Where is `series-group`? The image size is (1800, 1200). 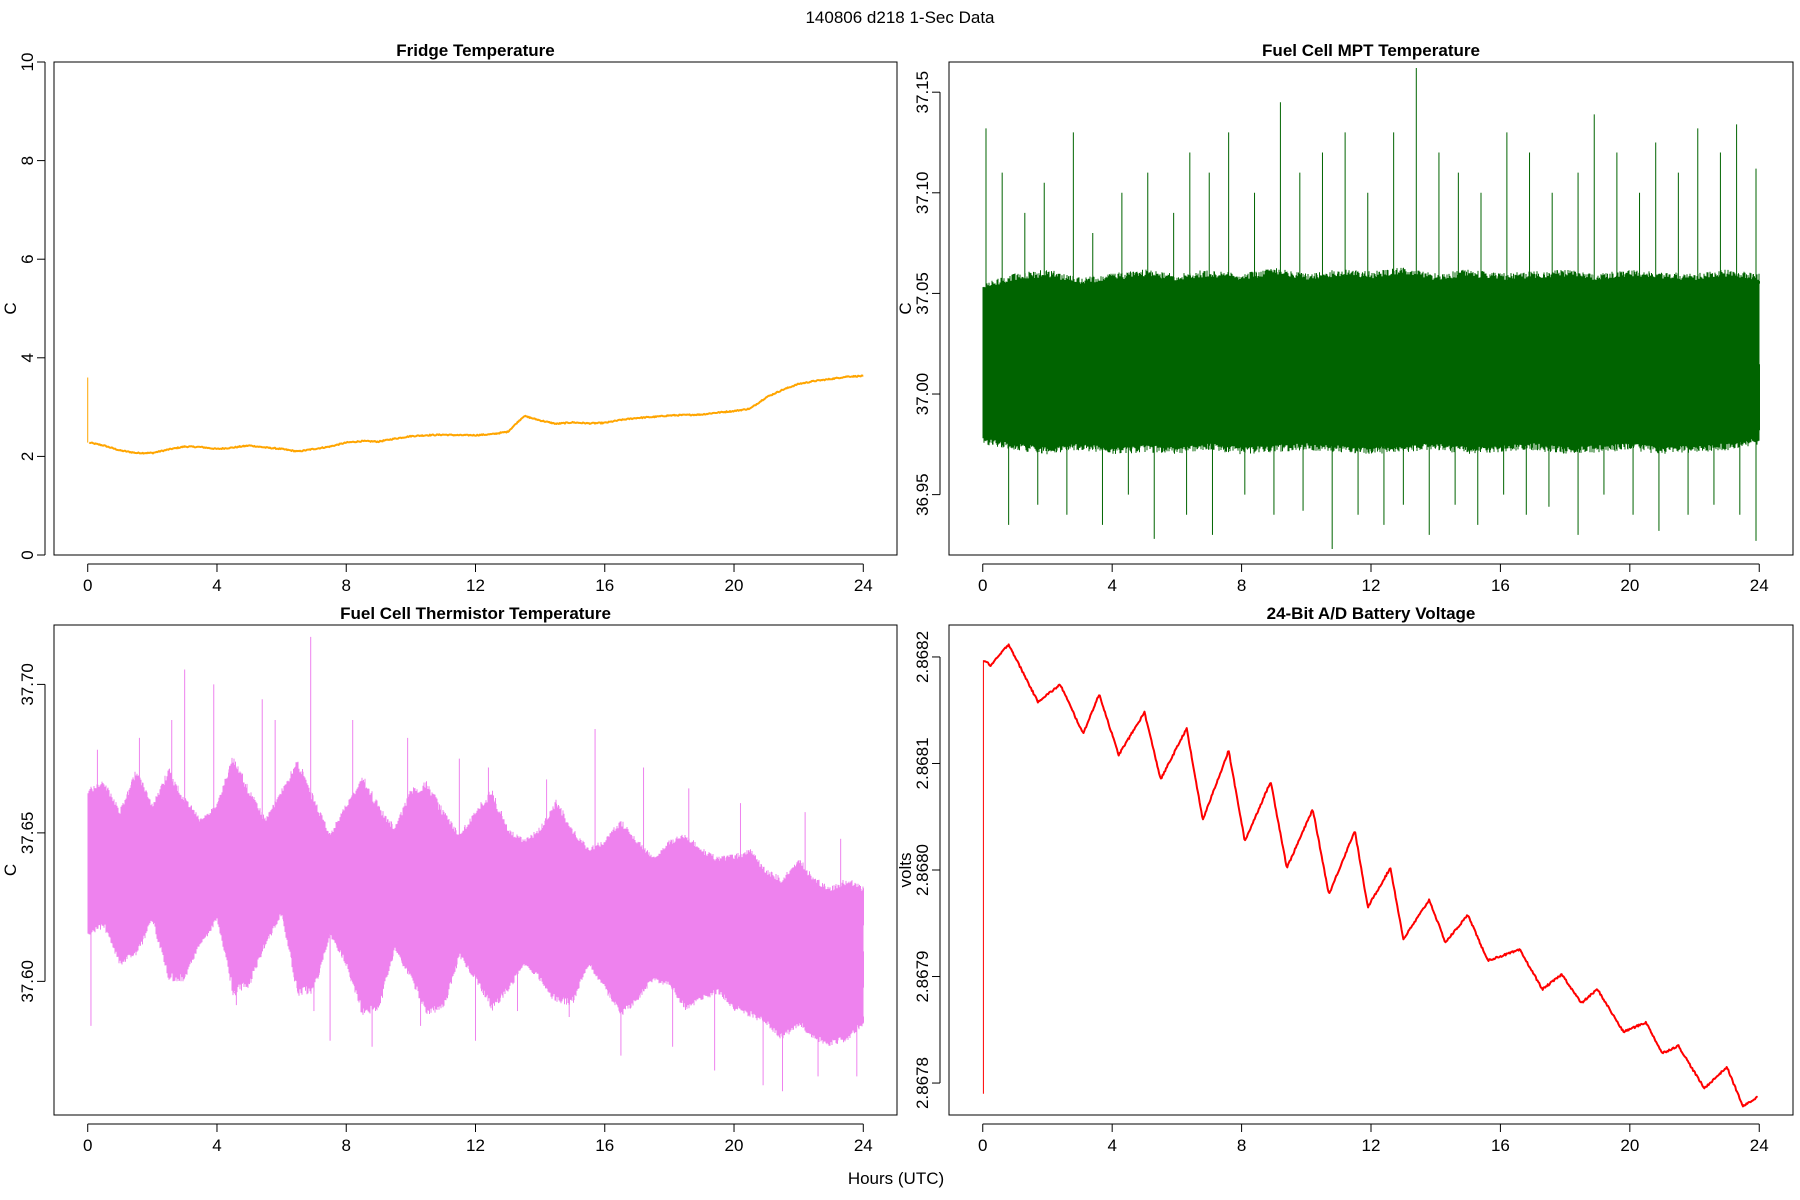 series-group is located at coordinates (475, 414).